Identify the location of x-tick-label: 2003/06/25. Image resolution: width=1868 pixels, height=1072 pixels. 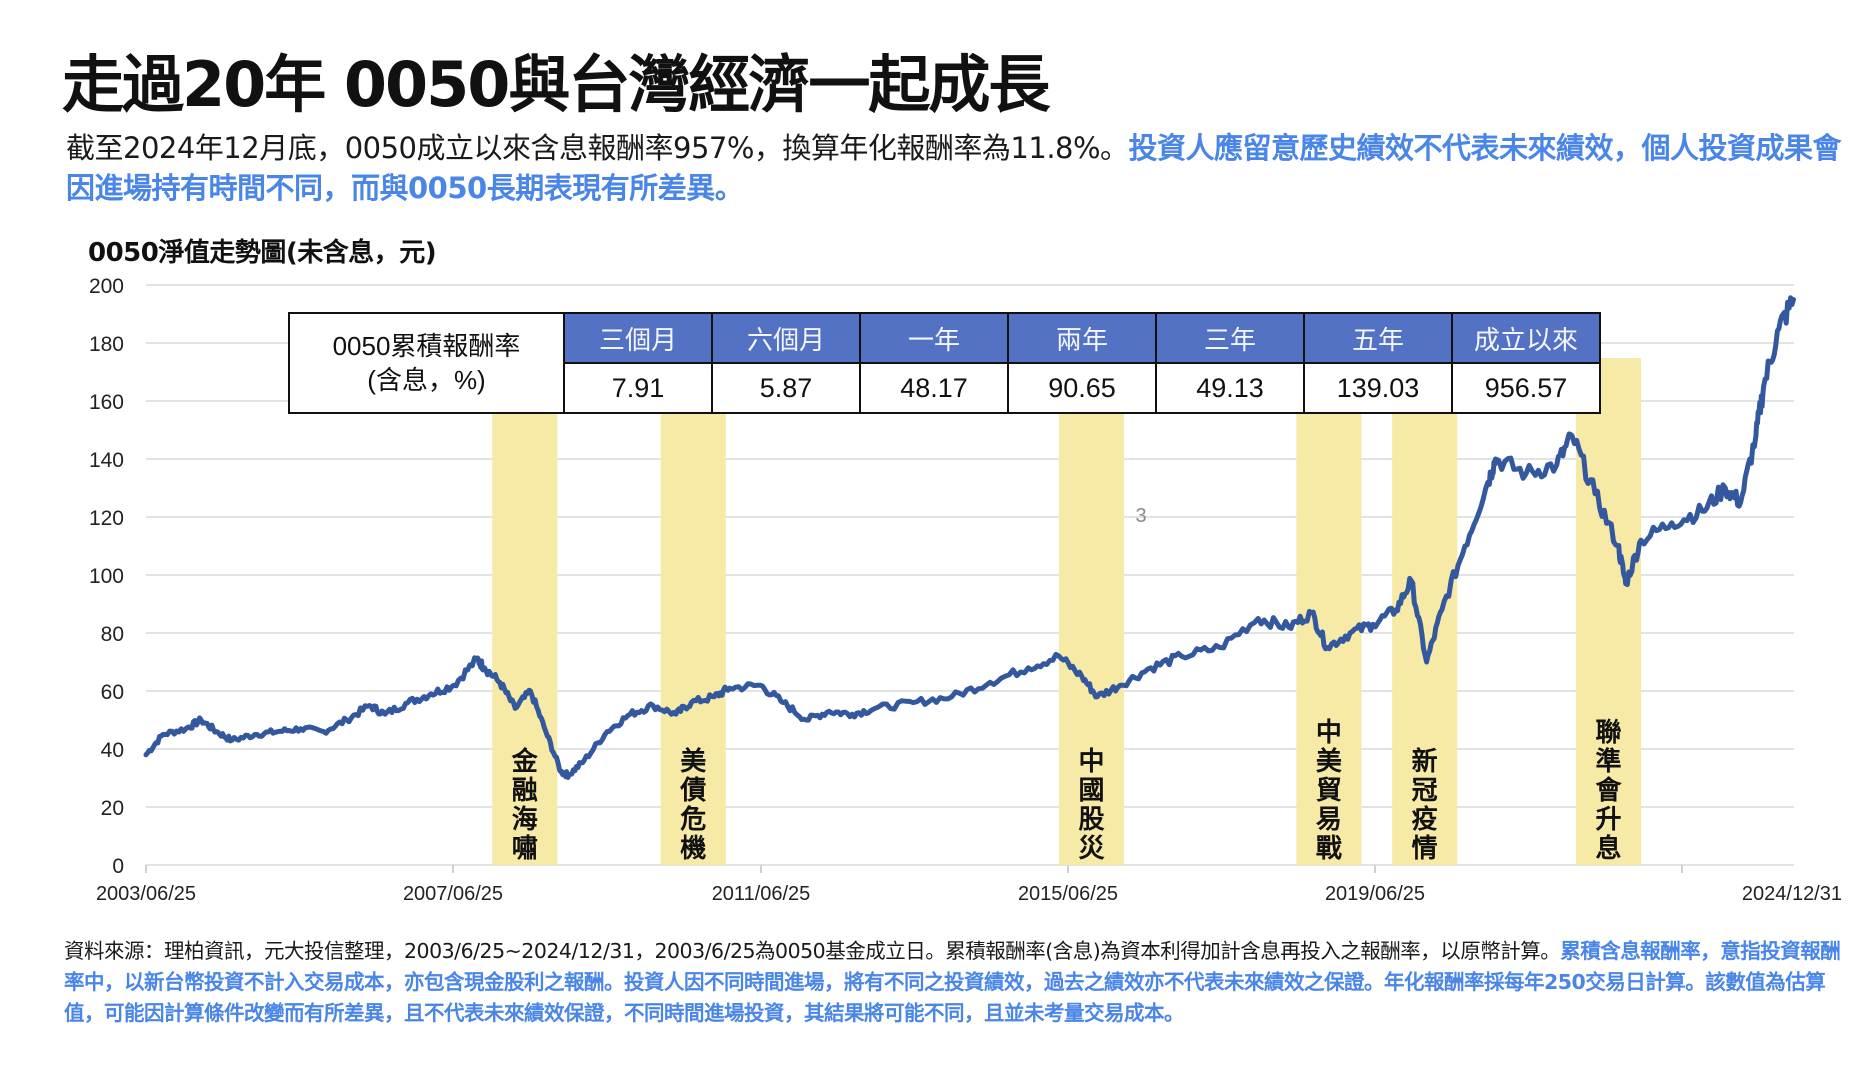
(146, 894).